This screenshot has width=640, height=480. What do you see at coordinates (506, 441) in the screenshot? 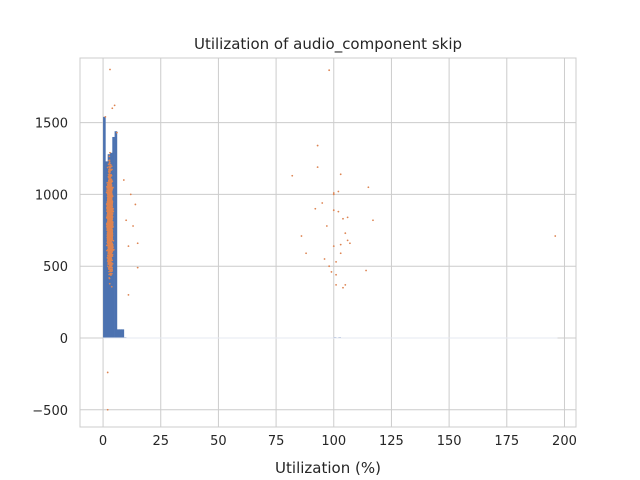
I see `x-tick-label: 175` at bounding box center [506, 441].